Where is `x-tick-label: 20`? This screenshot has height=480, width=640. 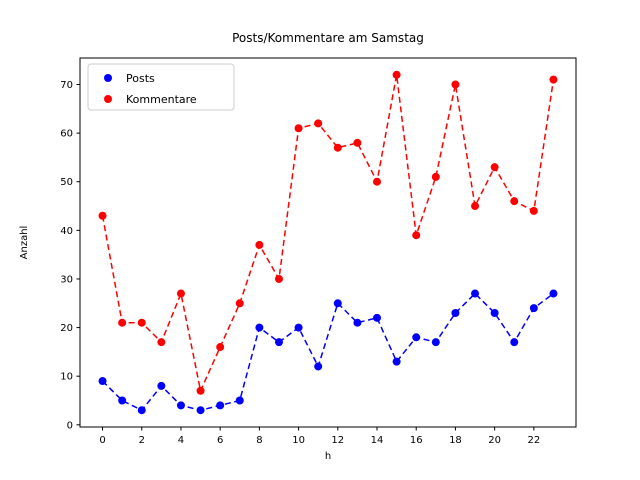
x-tick-label: 20 is located at coordinates (494, 440).